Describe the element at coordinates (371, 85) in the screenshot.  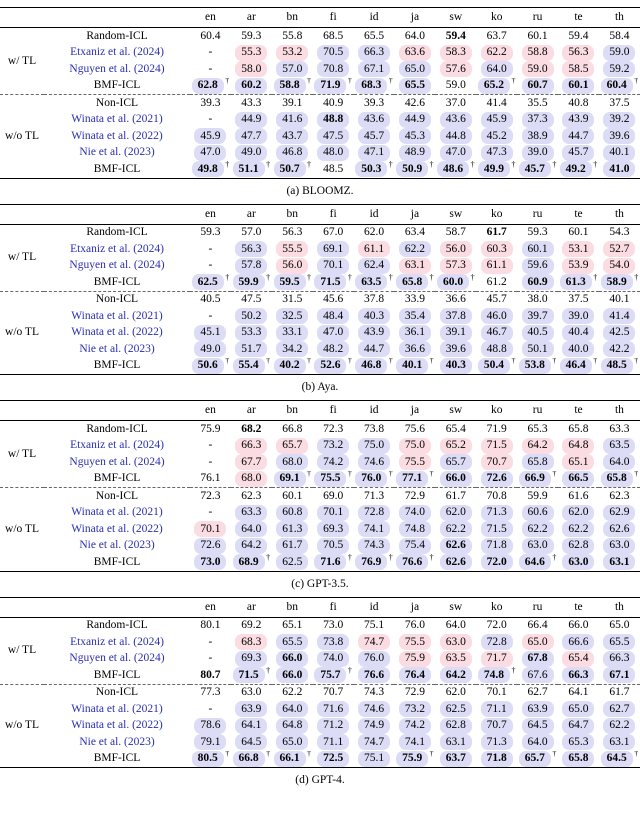
I see `score-highlight-better: 68.3` at that location.